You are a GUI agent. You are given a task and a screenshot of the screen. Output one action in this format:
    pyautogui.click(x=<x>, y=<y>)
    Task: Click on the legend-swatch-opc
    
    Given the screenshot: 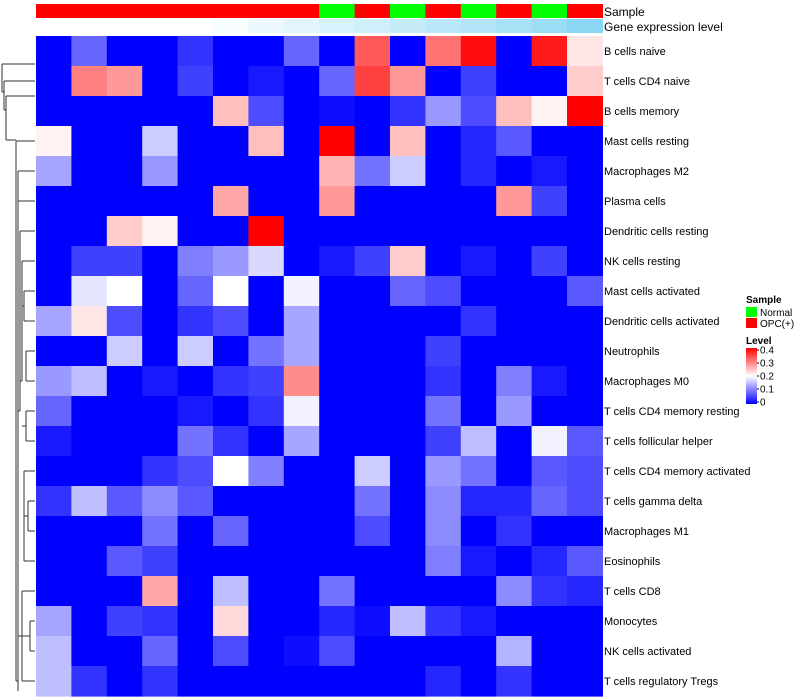 What is the action you would take?
    pyautogui.click(x=751, y=323)
    